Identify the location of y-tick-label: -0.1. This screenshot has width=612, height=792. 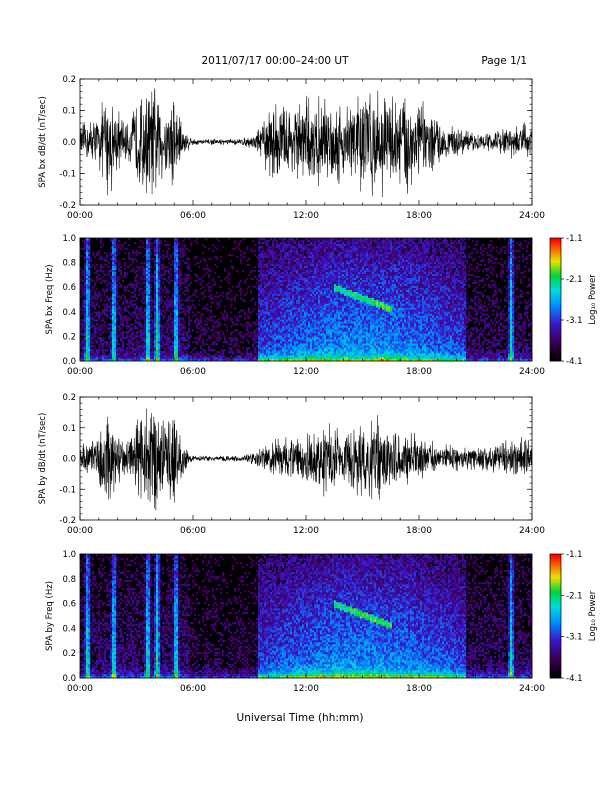
(67, 175).